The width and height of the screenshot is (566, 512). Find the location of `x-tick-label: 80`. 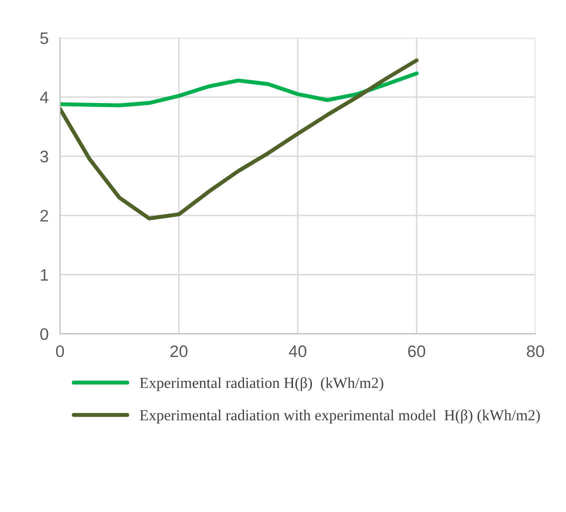

x-tick-label: 80 is located at coordinates (535, 351).